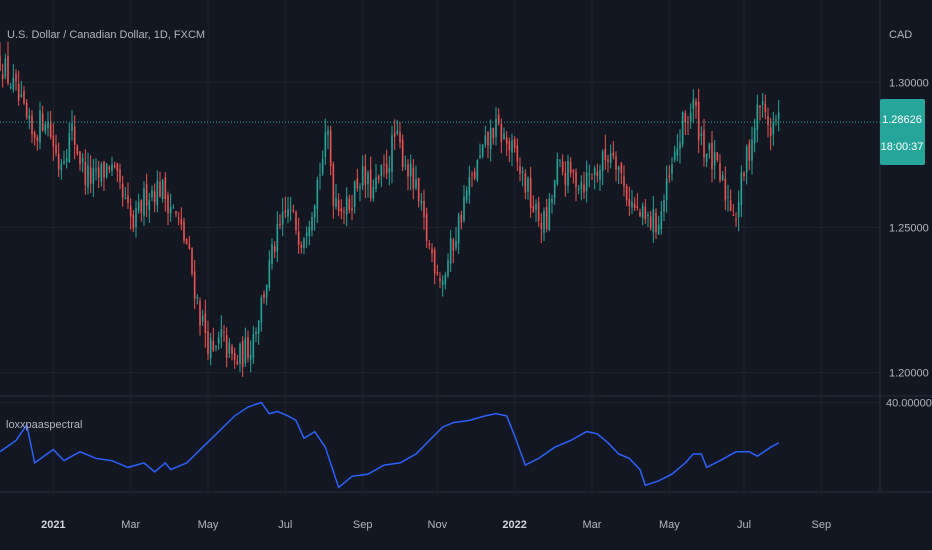 Image resolution: width=932 pixels, height=550 pixels. I want to click on x-tick-label: Nov, so click(438, 525).